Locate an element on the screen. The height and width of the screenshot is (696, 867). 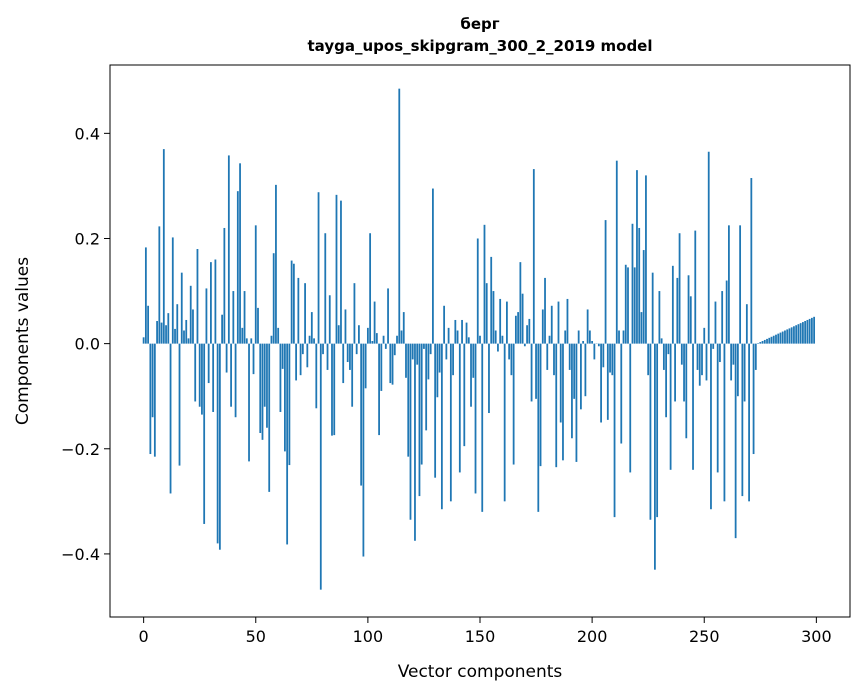
x-tick-label: 250 is located at coordinates (704, 636).